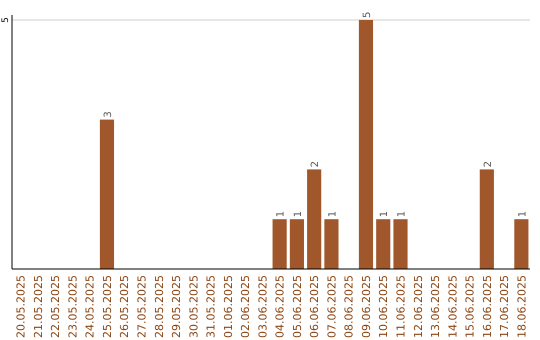 The image size is (540, 340). What do you see at coordinates (331, 306) in the screenshot?
I see `x-tick-label: 07.06.2025` at bounding box center [331, 306].